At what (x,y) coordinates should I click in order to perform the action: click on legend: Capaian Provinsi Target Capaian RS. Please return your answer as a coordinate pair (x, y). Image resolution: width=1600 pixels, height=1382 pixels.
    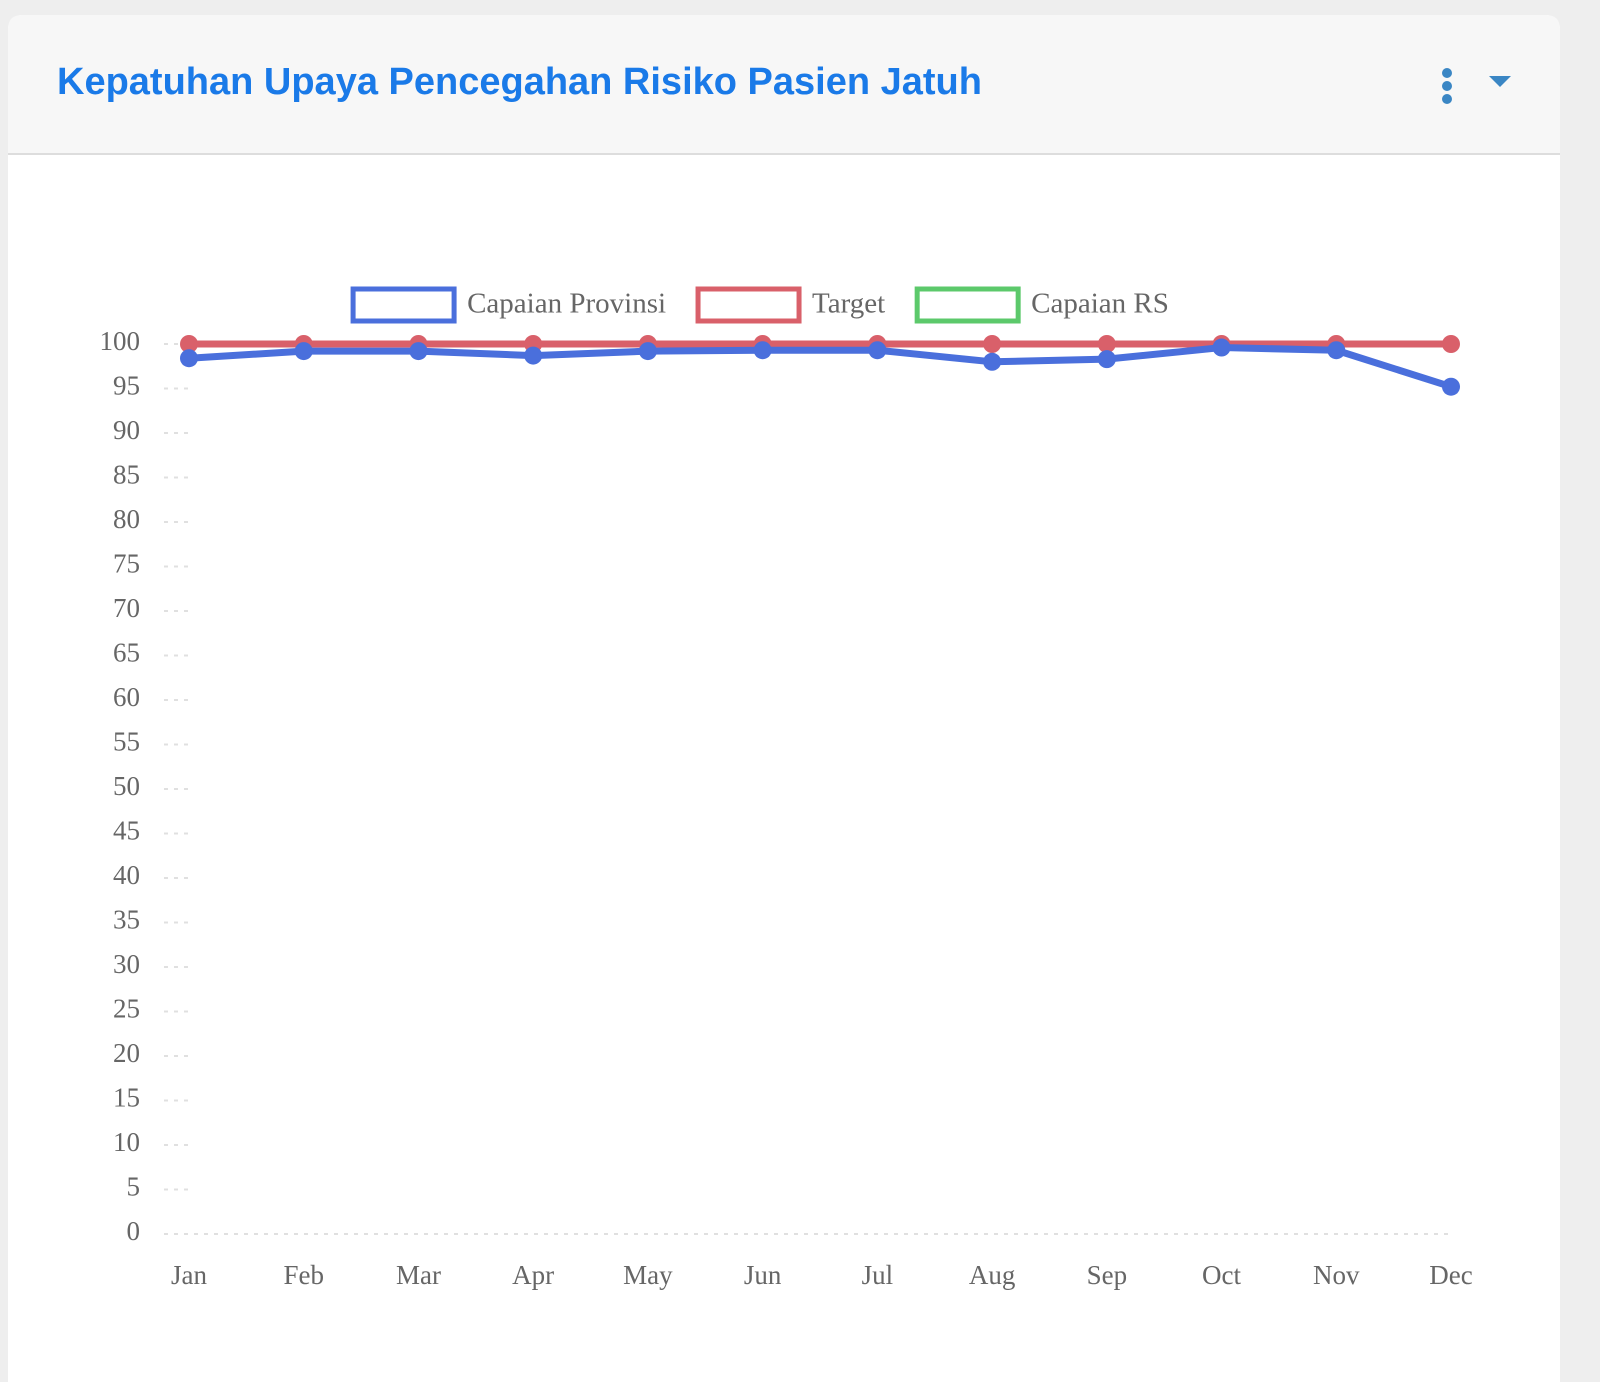
    Looking at the image, I should click on (759, 305).